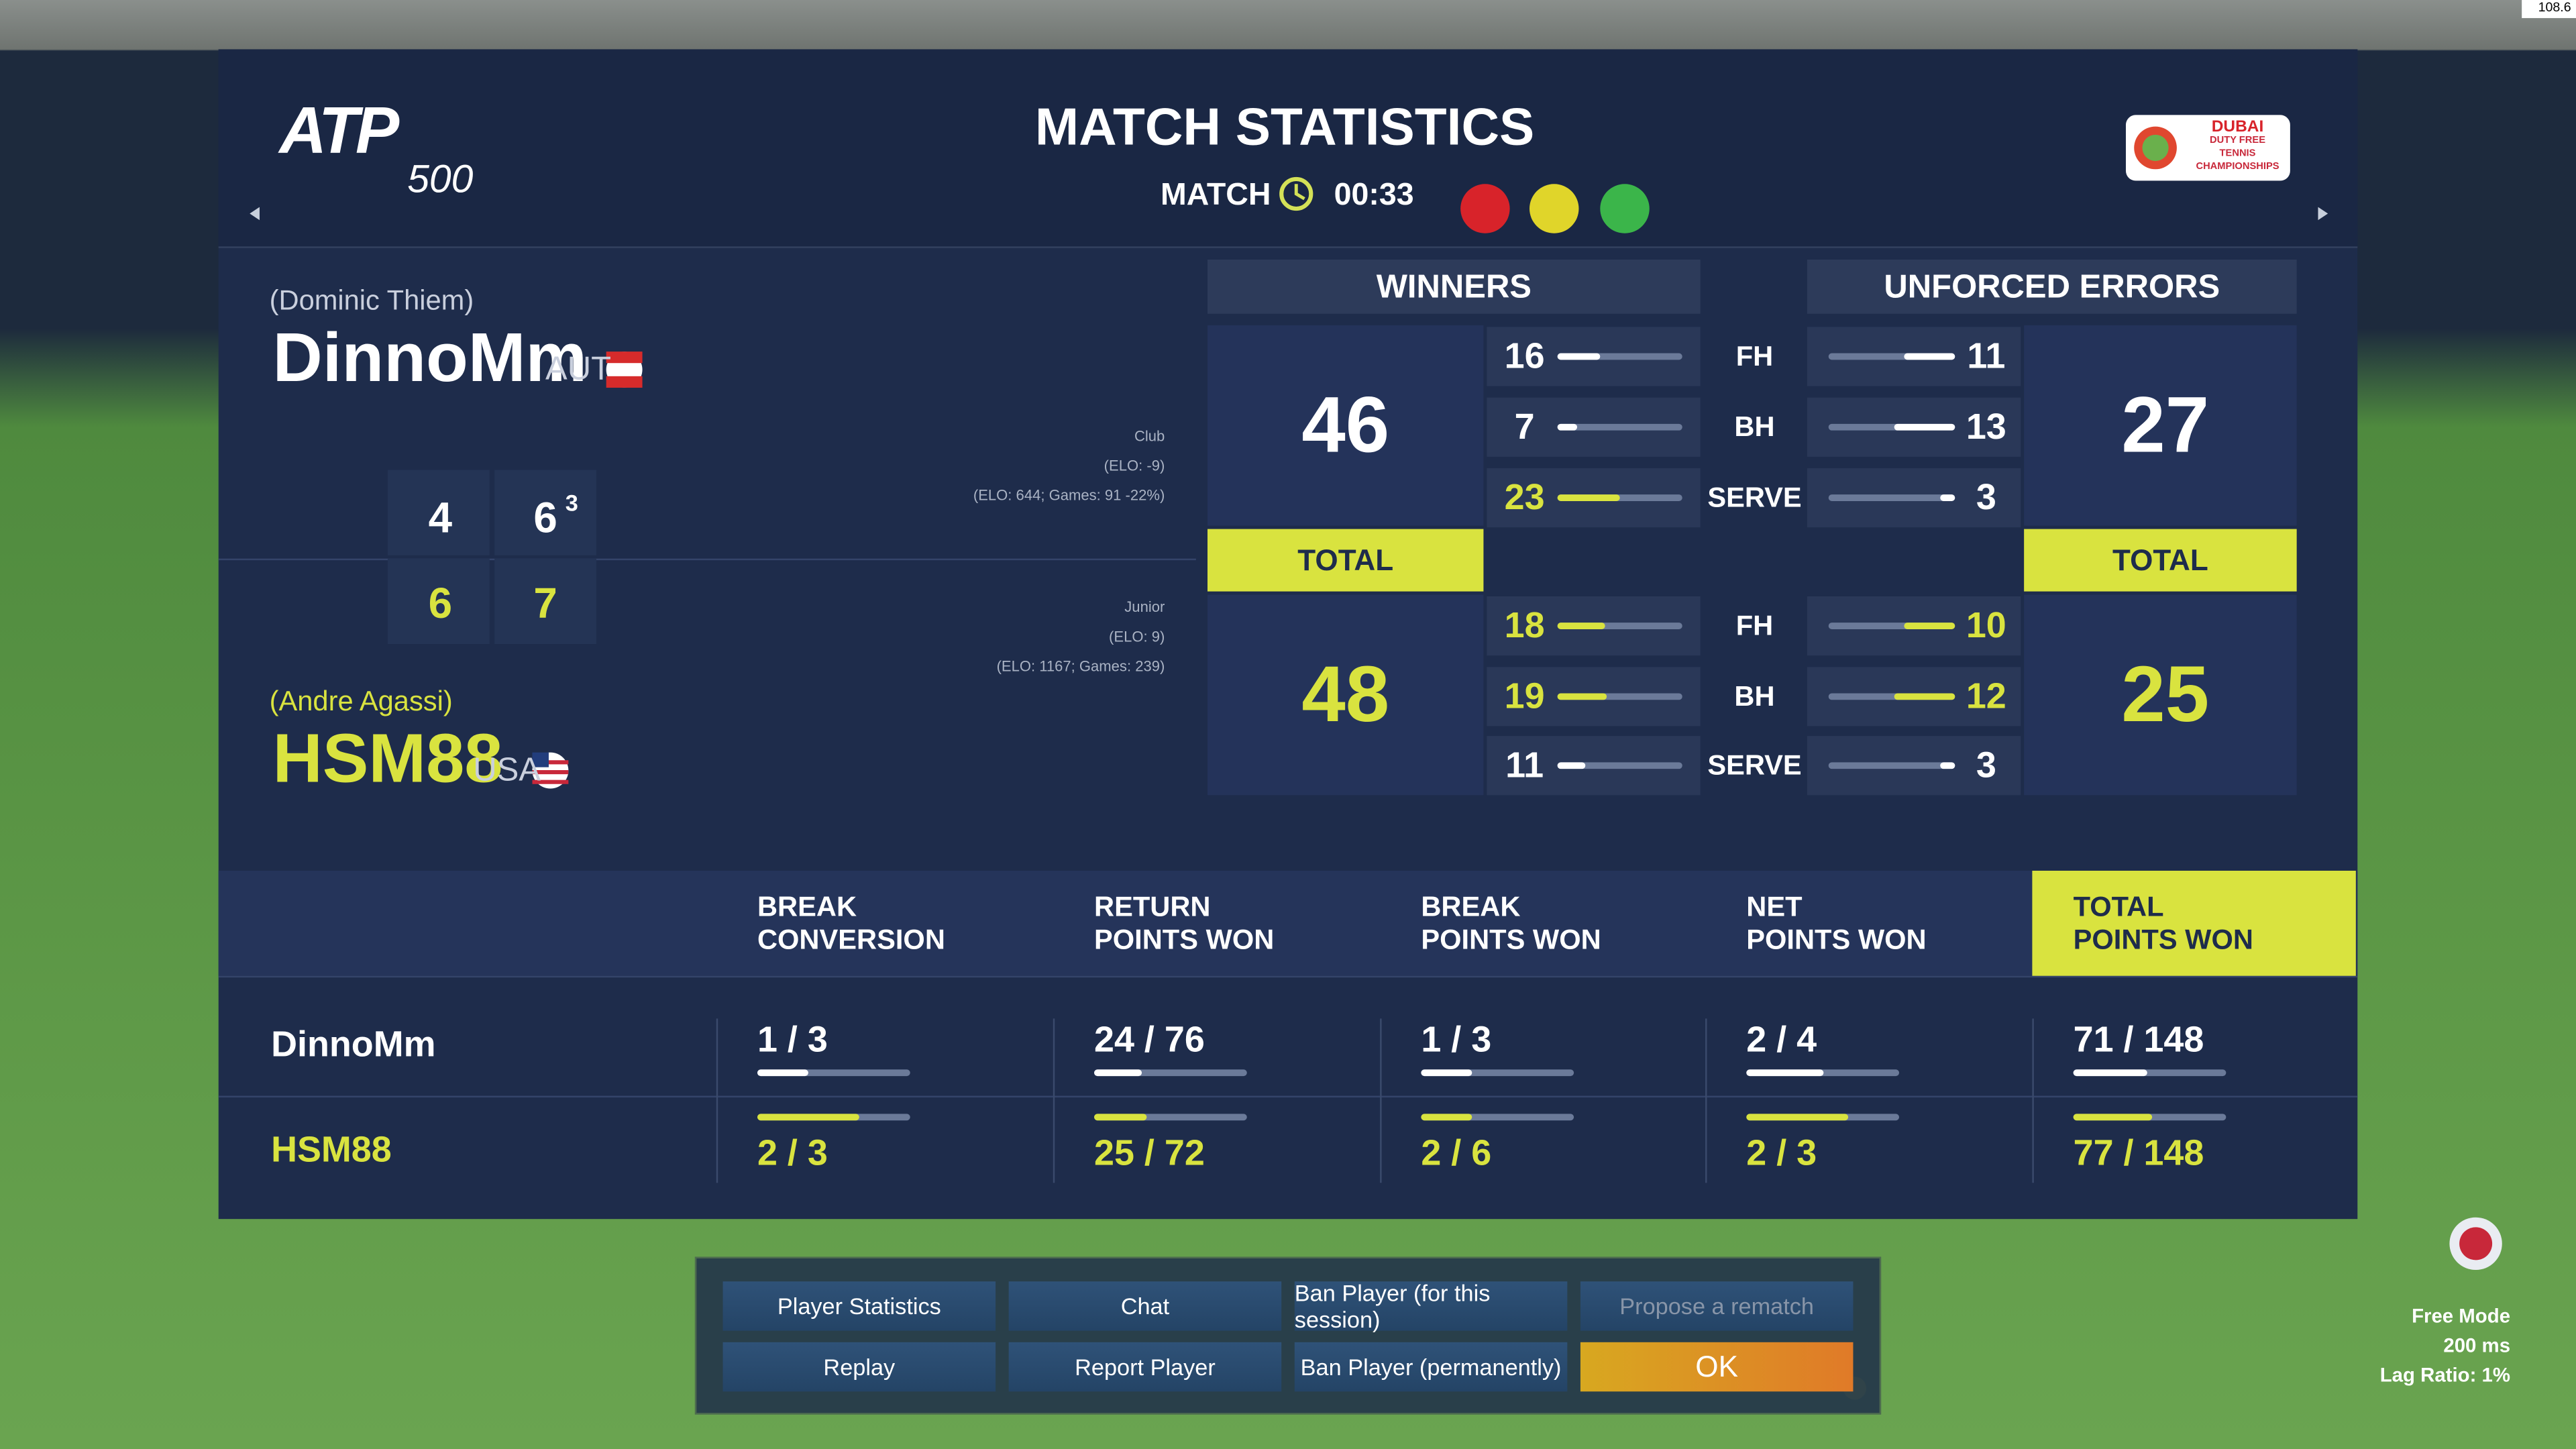 Image resolution: width=2576 pixels, height=1449 pixels. I want to click on stroke-label: FH, so click(1754, 626).